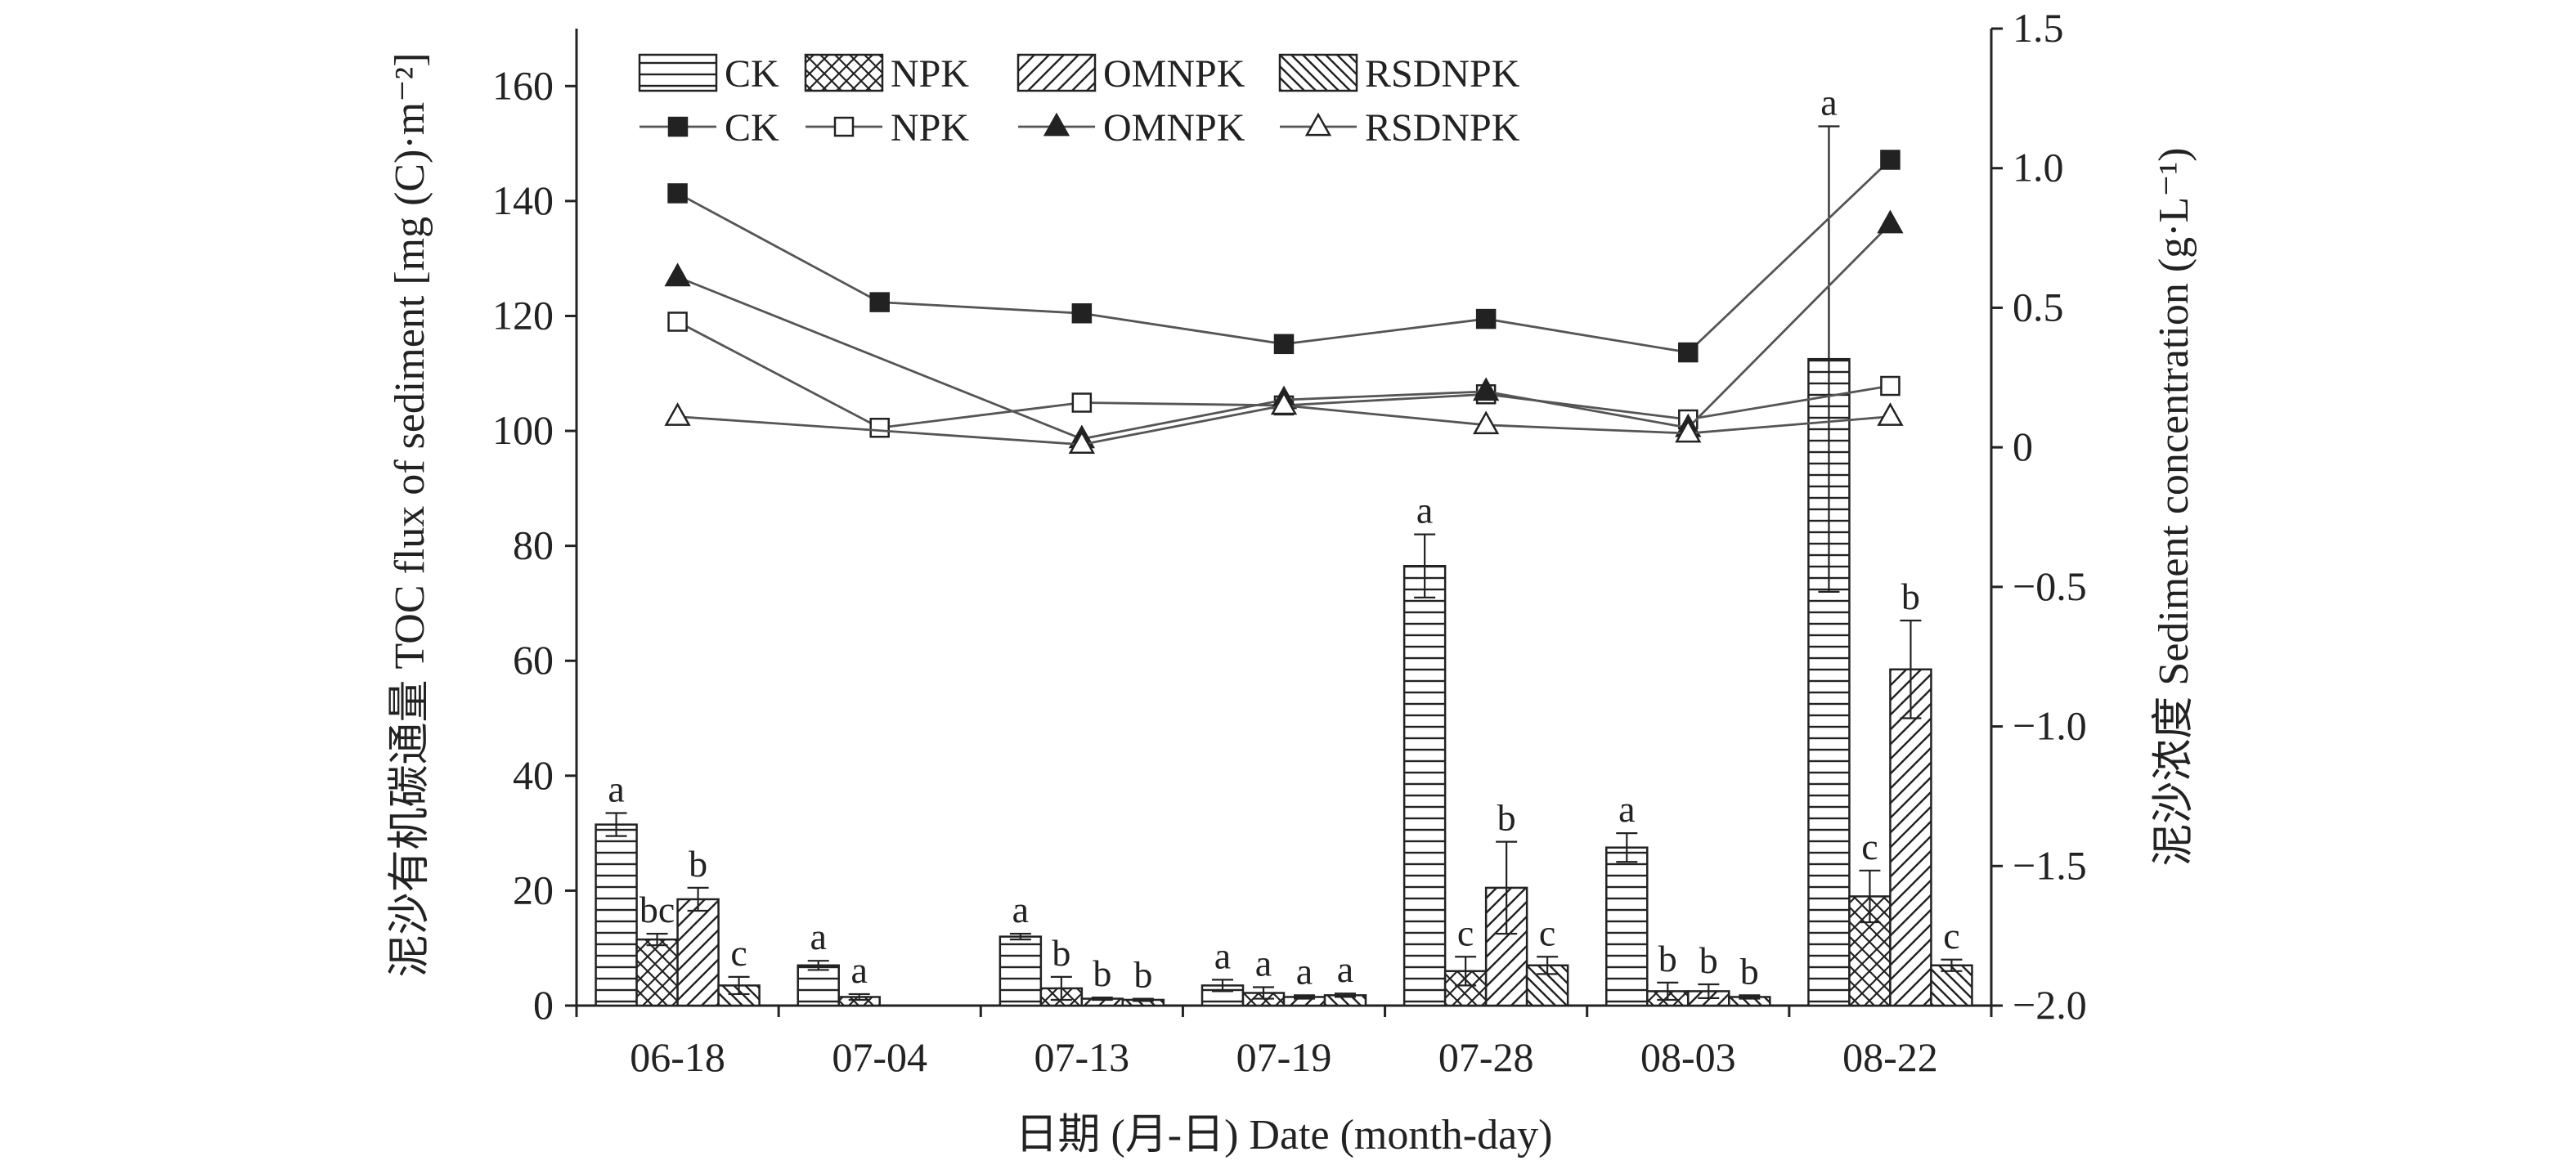  Describe the element at coordinates (930, 74) in the screenshot. I see `legend-label-bar: NPK` at that location.